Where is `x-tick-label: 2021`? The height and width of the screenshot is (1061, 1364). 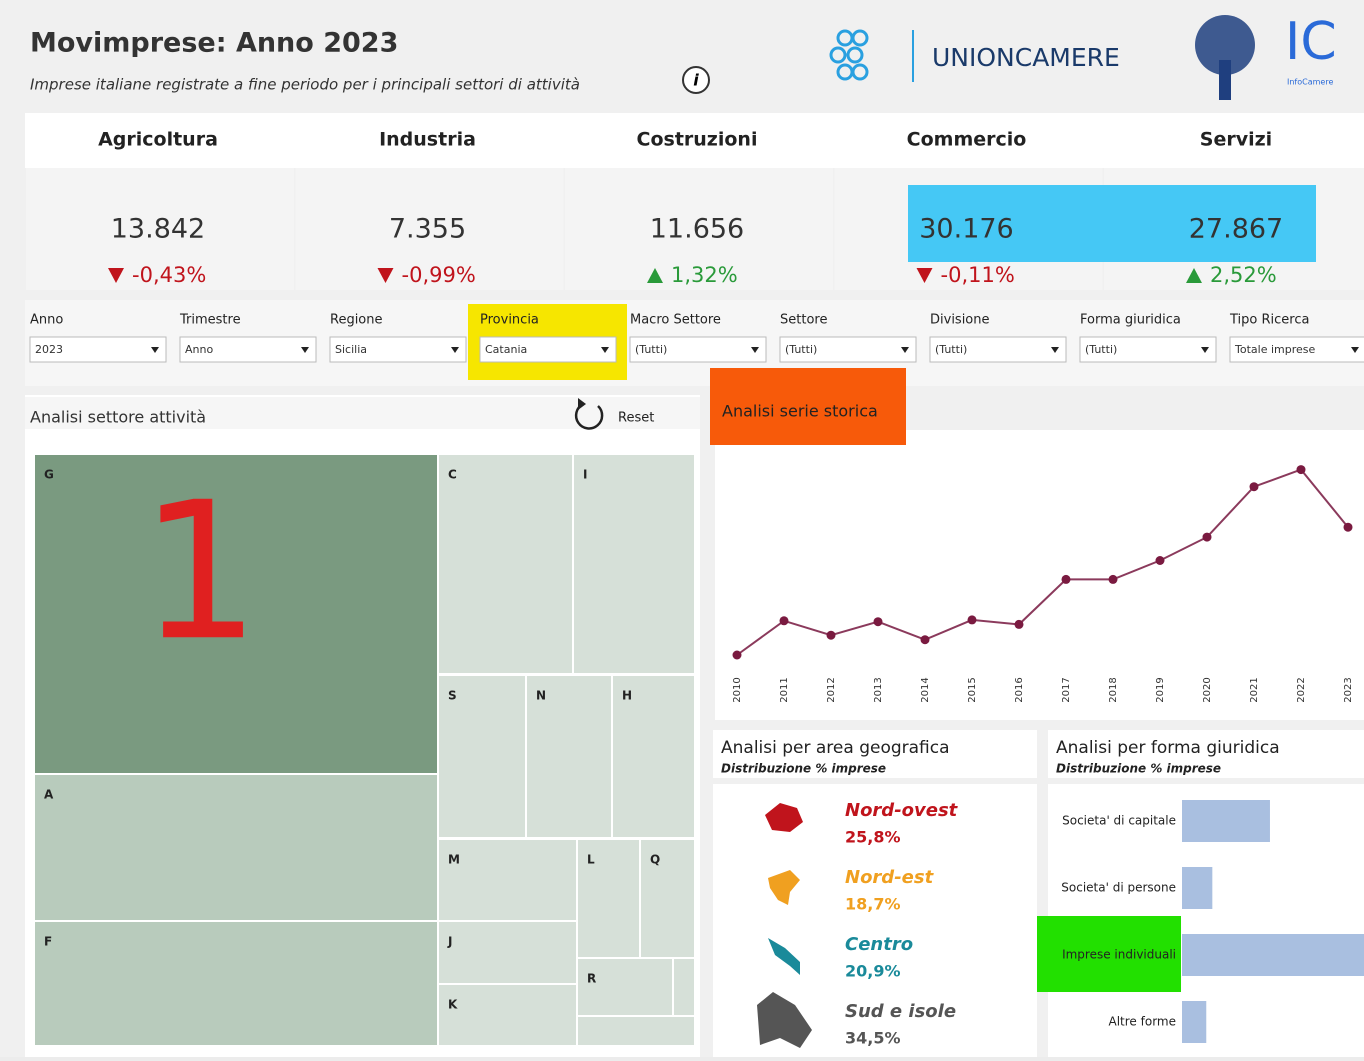 x-tick-label: 2021 is located at coordinates (1254, 689).